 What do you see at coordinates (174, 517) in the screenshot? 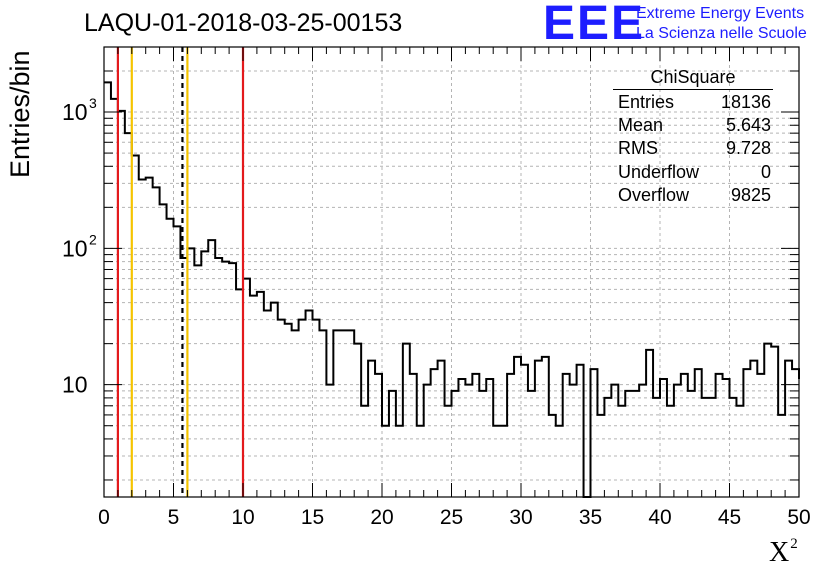
I see `x-tick-label: 5` at bounding box center [174, 517].